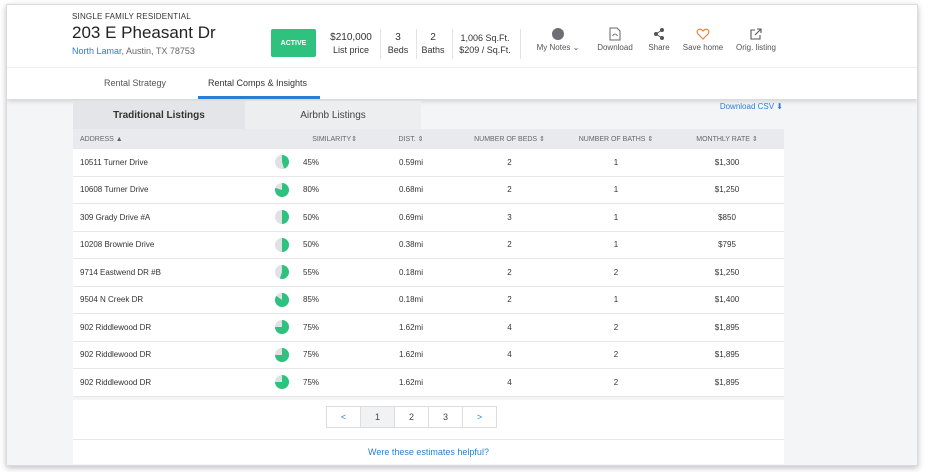 This screenshot has width=930, height=472. I want to click on table-row: 9504 N Creek DR 85% 0.18mi 2 1 $1,400, so click(428, 300).